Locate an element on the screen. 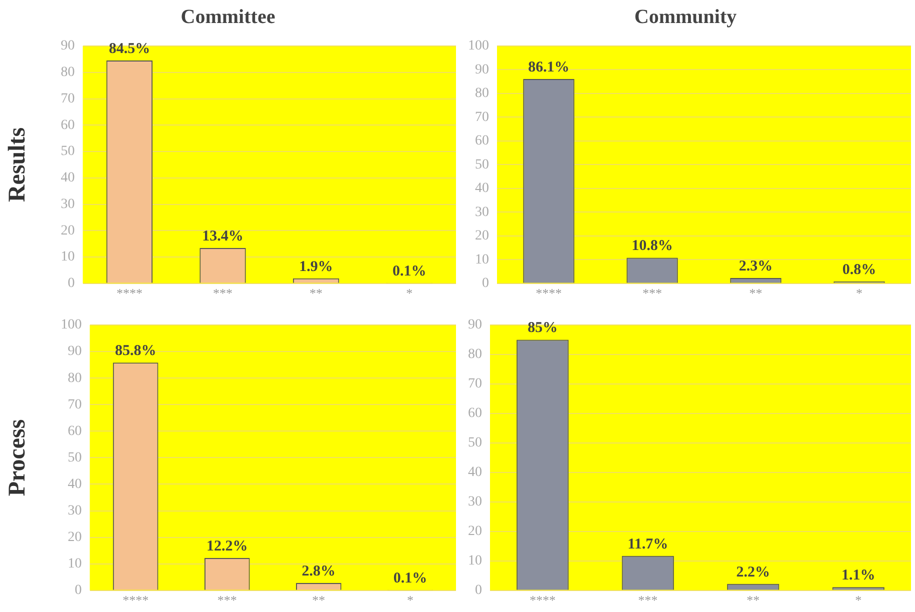 Image resolution: width=915 pixels, height=612 pixels. data-label: 11.7% is located at coordinates (648, 544).